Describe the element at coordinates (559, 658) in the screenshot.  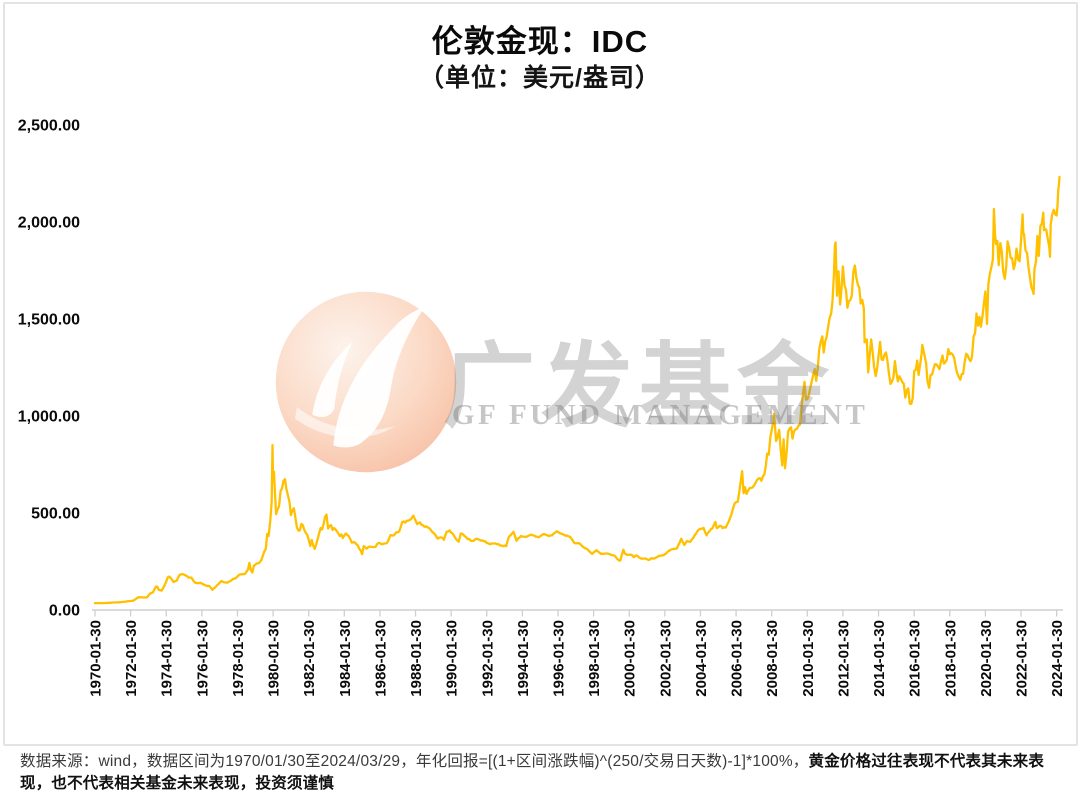
I see `x-axis-label: 1996-01-30` at that location.